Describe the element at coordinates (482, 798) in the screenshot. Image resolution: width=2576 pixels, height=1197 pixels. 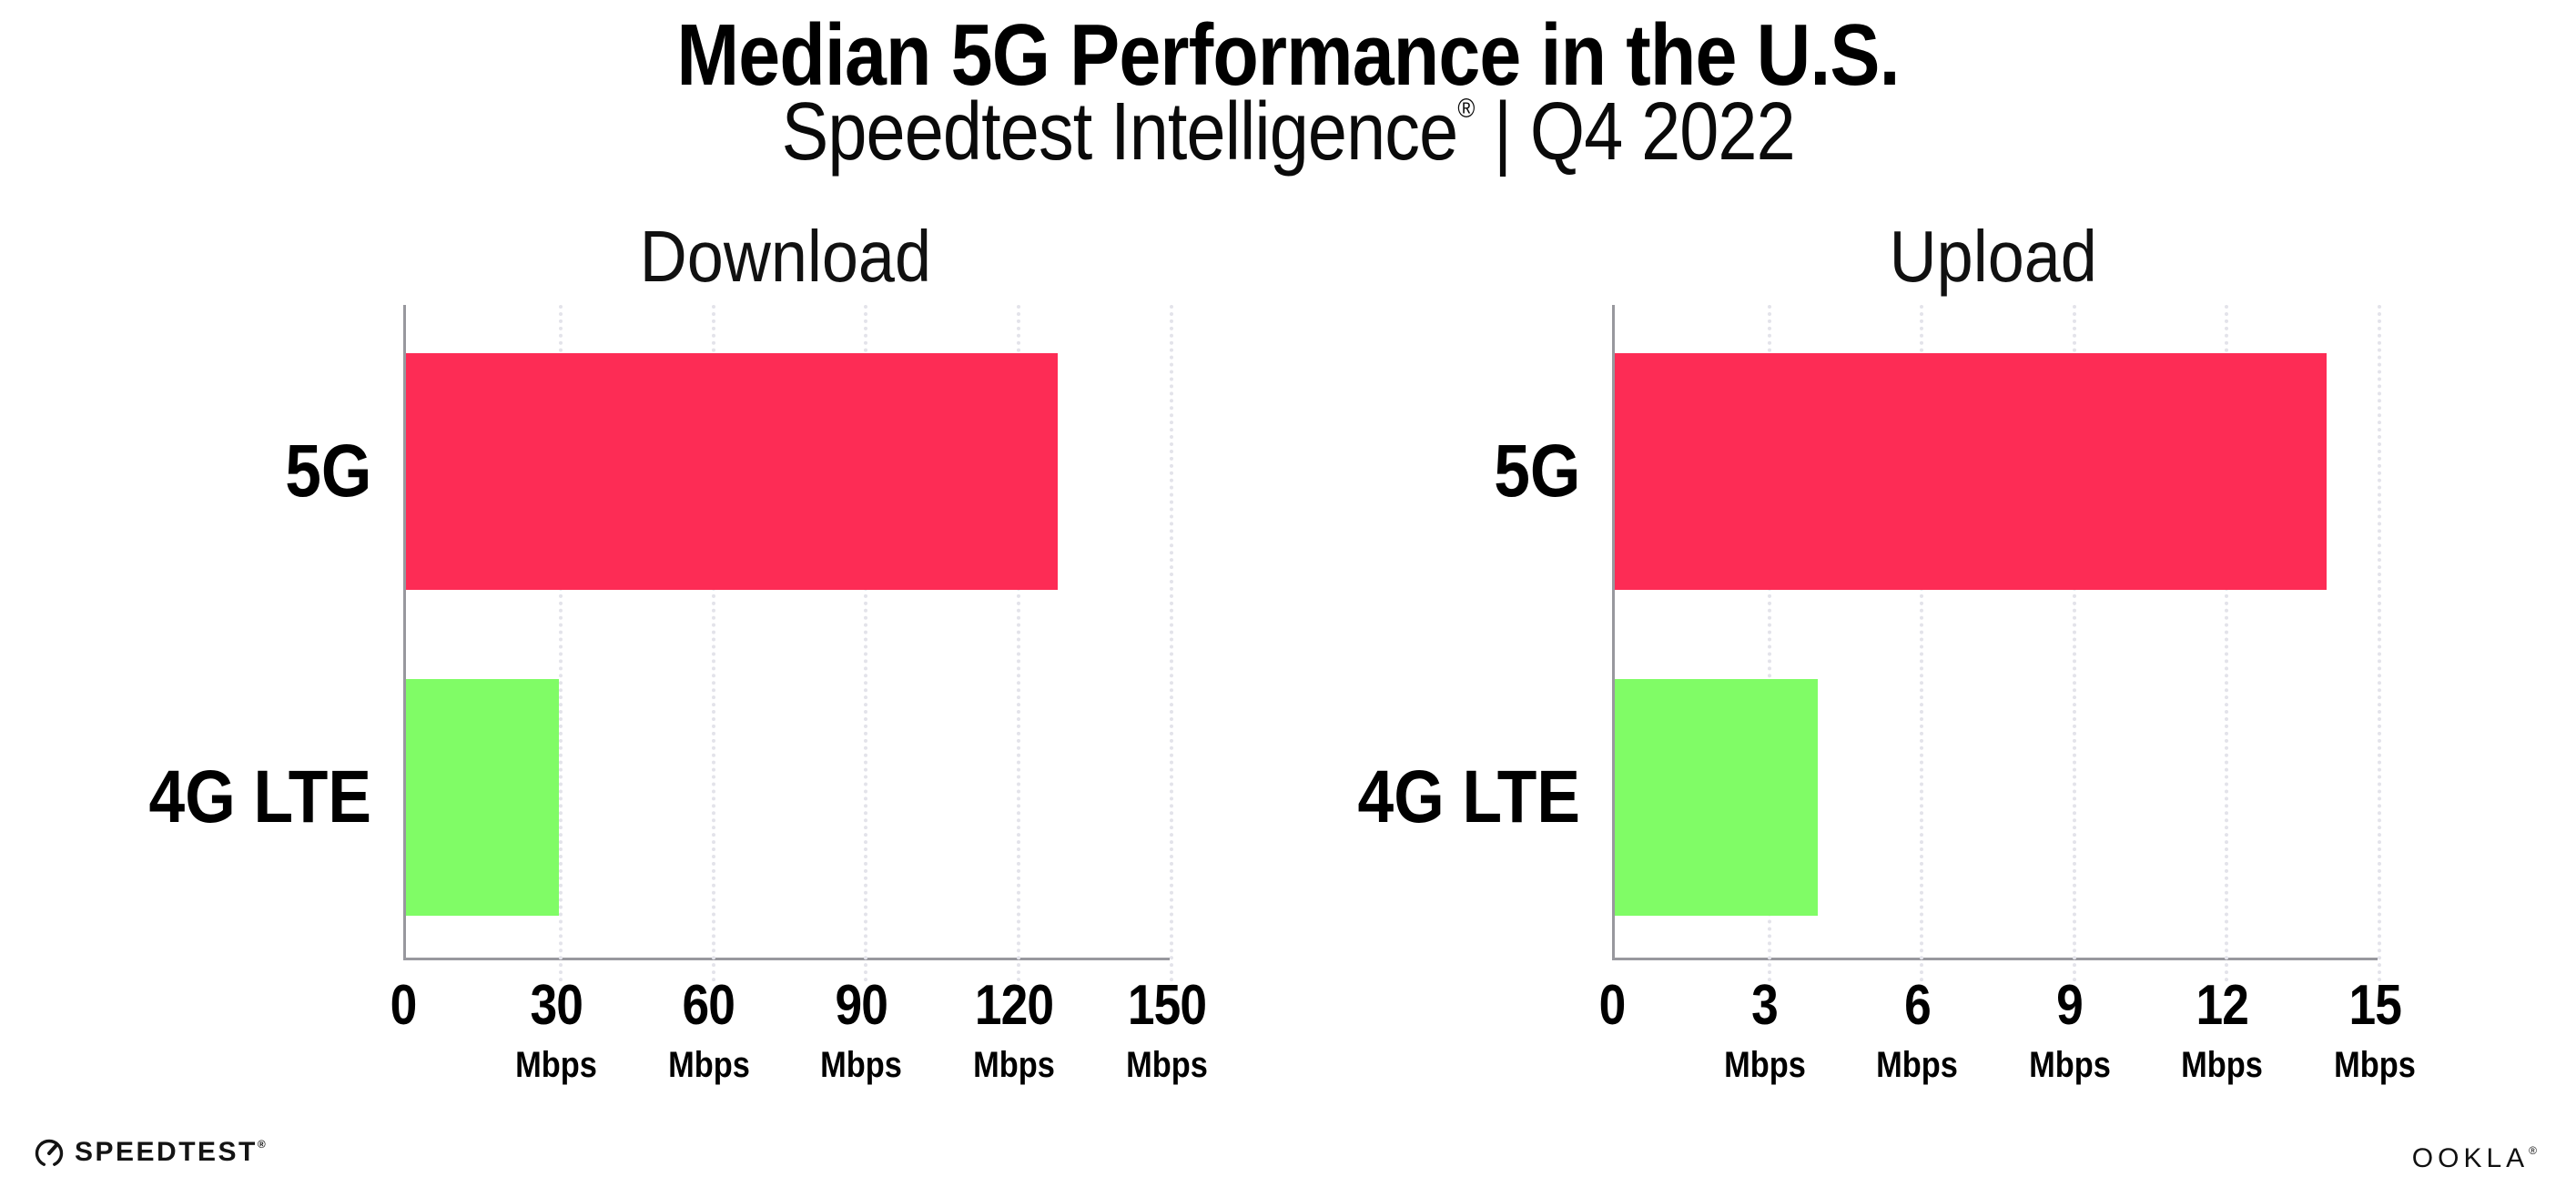
I see `download-bar-4g-lte` at that location.